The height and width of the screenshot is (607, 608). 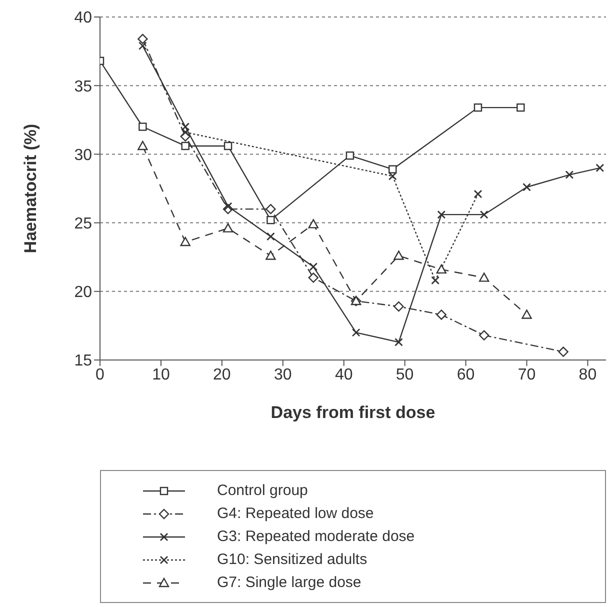 What do you see at coordinates (283, 375) in the screenshot?
I see `x-tick-label: 30` at bounding box center [283, 375].